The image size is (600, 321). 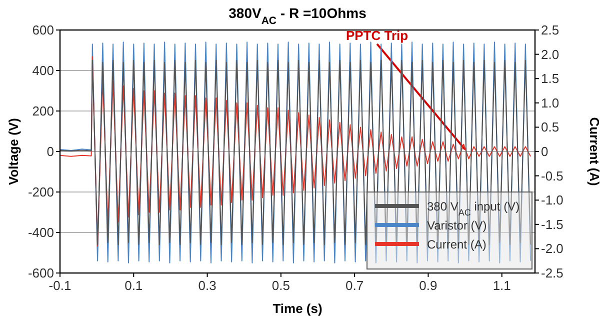 I want to click on annotation: PPTC Trip, so click(x=377, y=35).